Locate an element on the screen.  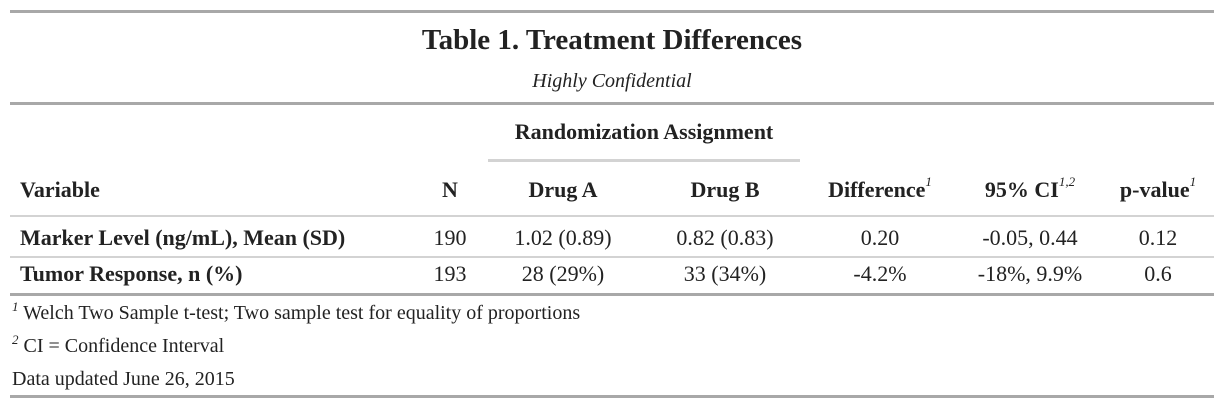
spanner-label: Randomization Assignment is located at coordinates (644, 131).